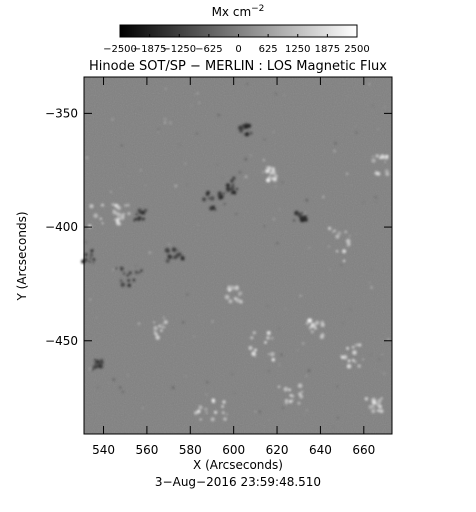  What do you see at coordinates (277, 450) in the screenshot?
I see `x-tick-label: 620` at bounding box center [277, 450].